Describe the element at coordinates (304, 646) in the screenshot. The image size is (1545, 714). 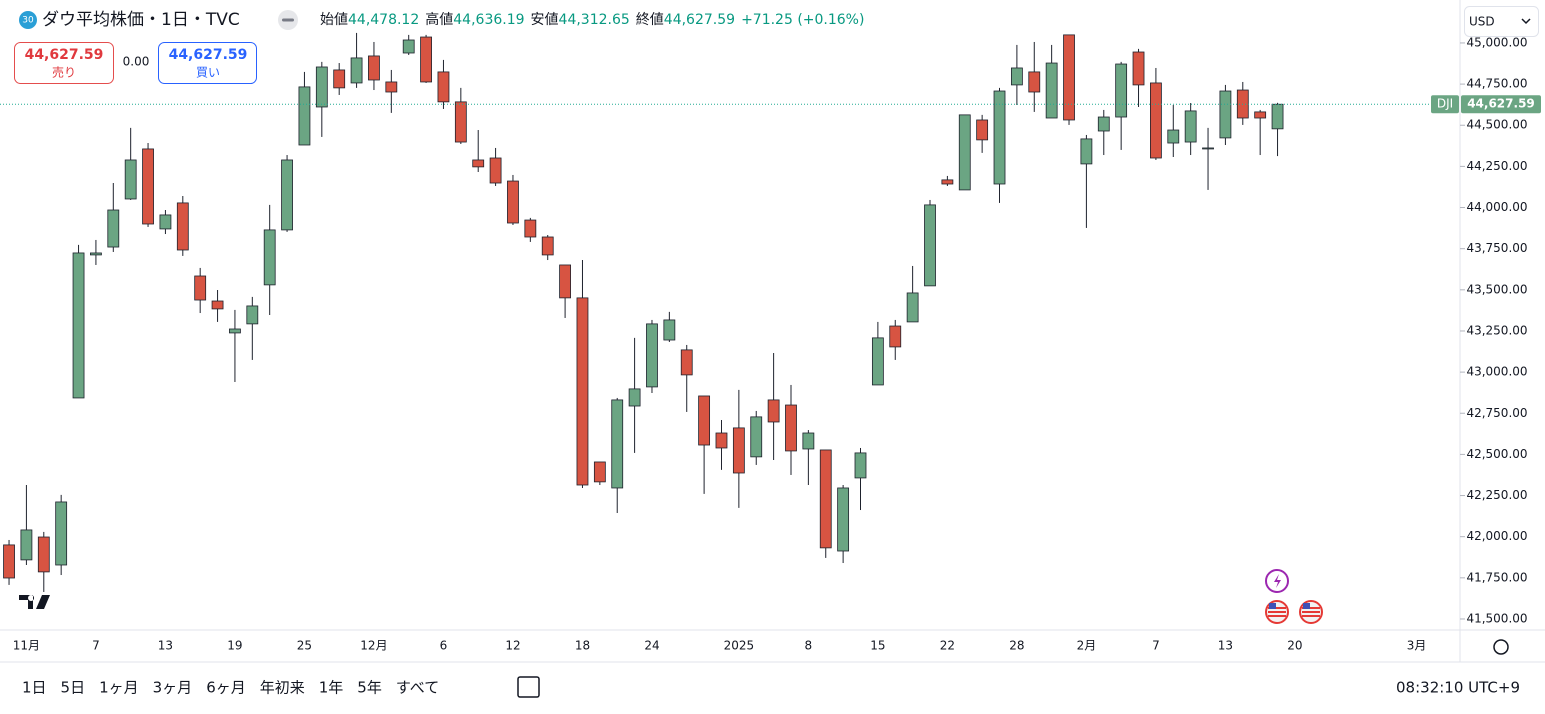
I see `x-tick-label: 25` at that location.